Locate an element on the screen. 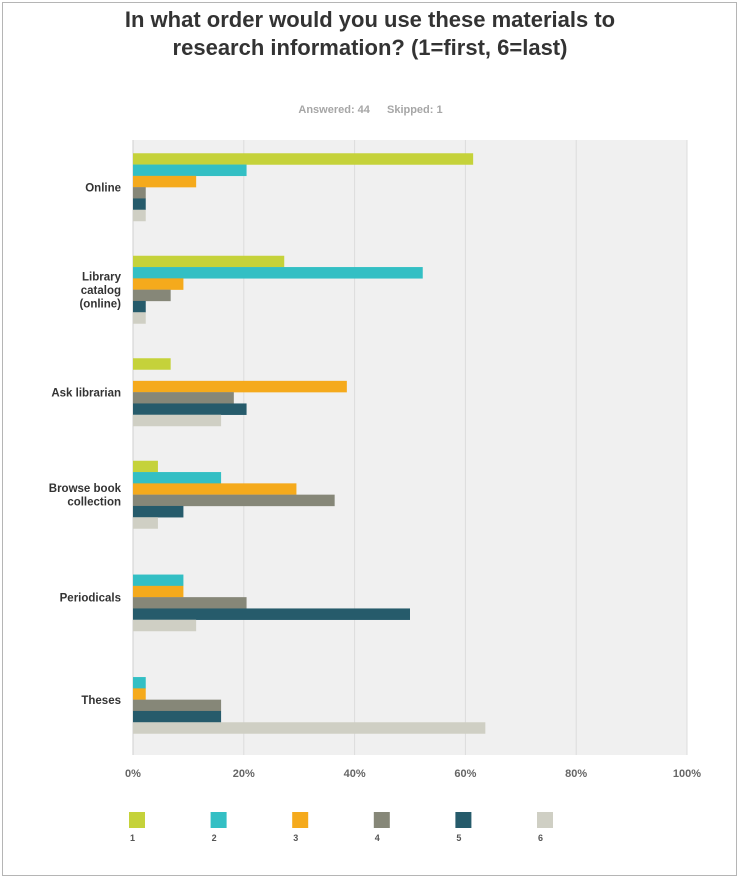 The width and height of the screenshot is (741, 878). legend-label: 6 is located at coordinates (540, 838).